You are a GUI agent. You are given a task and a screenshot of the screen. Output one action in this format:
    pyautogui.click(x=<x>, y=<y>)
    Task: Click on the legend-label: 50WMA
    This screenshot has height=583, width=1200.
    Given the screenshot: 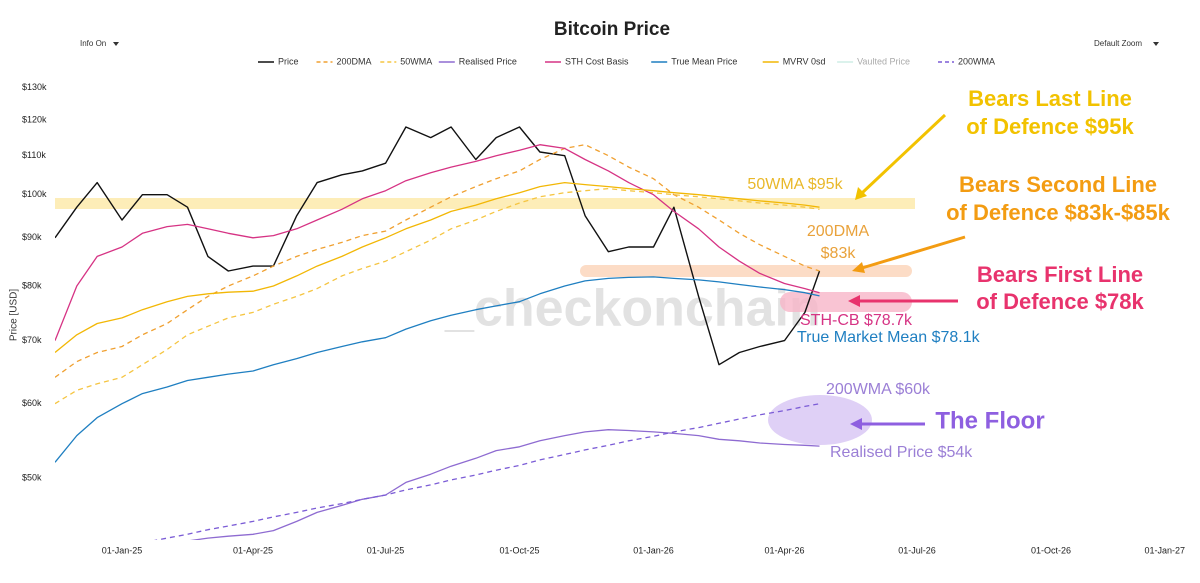 What is the action you would take?
    pyautogui.click(x=416, y=61)
    